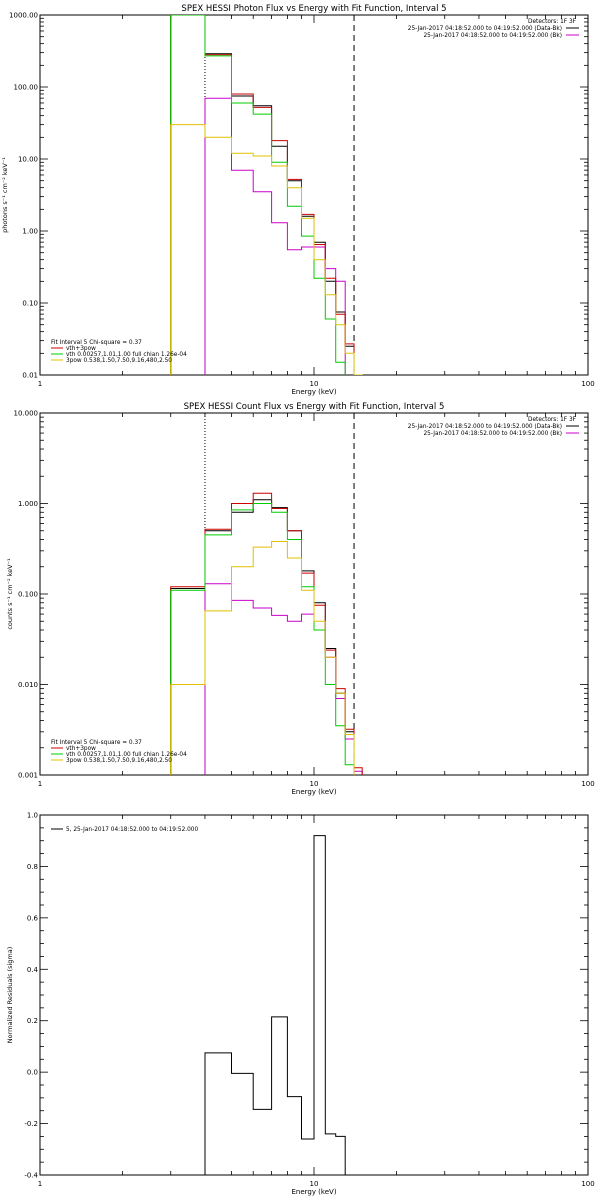  What do you see at coordinates (23, 16) in the screenshot?
I see `y-tick-label: 1000.00` at bounding box center [23, 16].